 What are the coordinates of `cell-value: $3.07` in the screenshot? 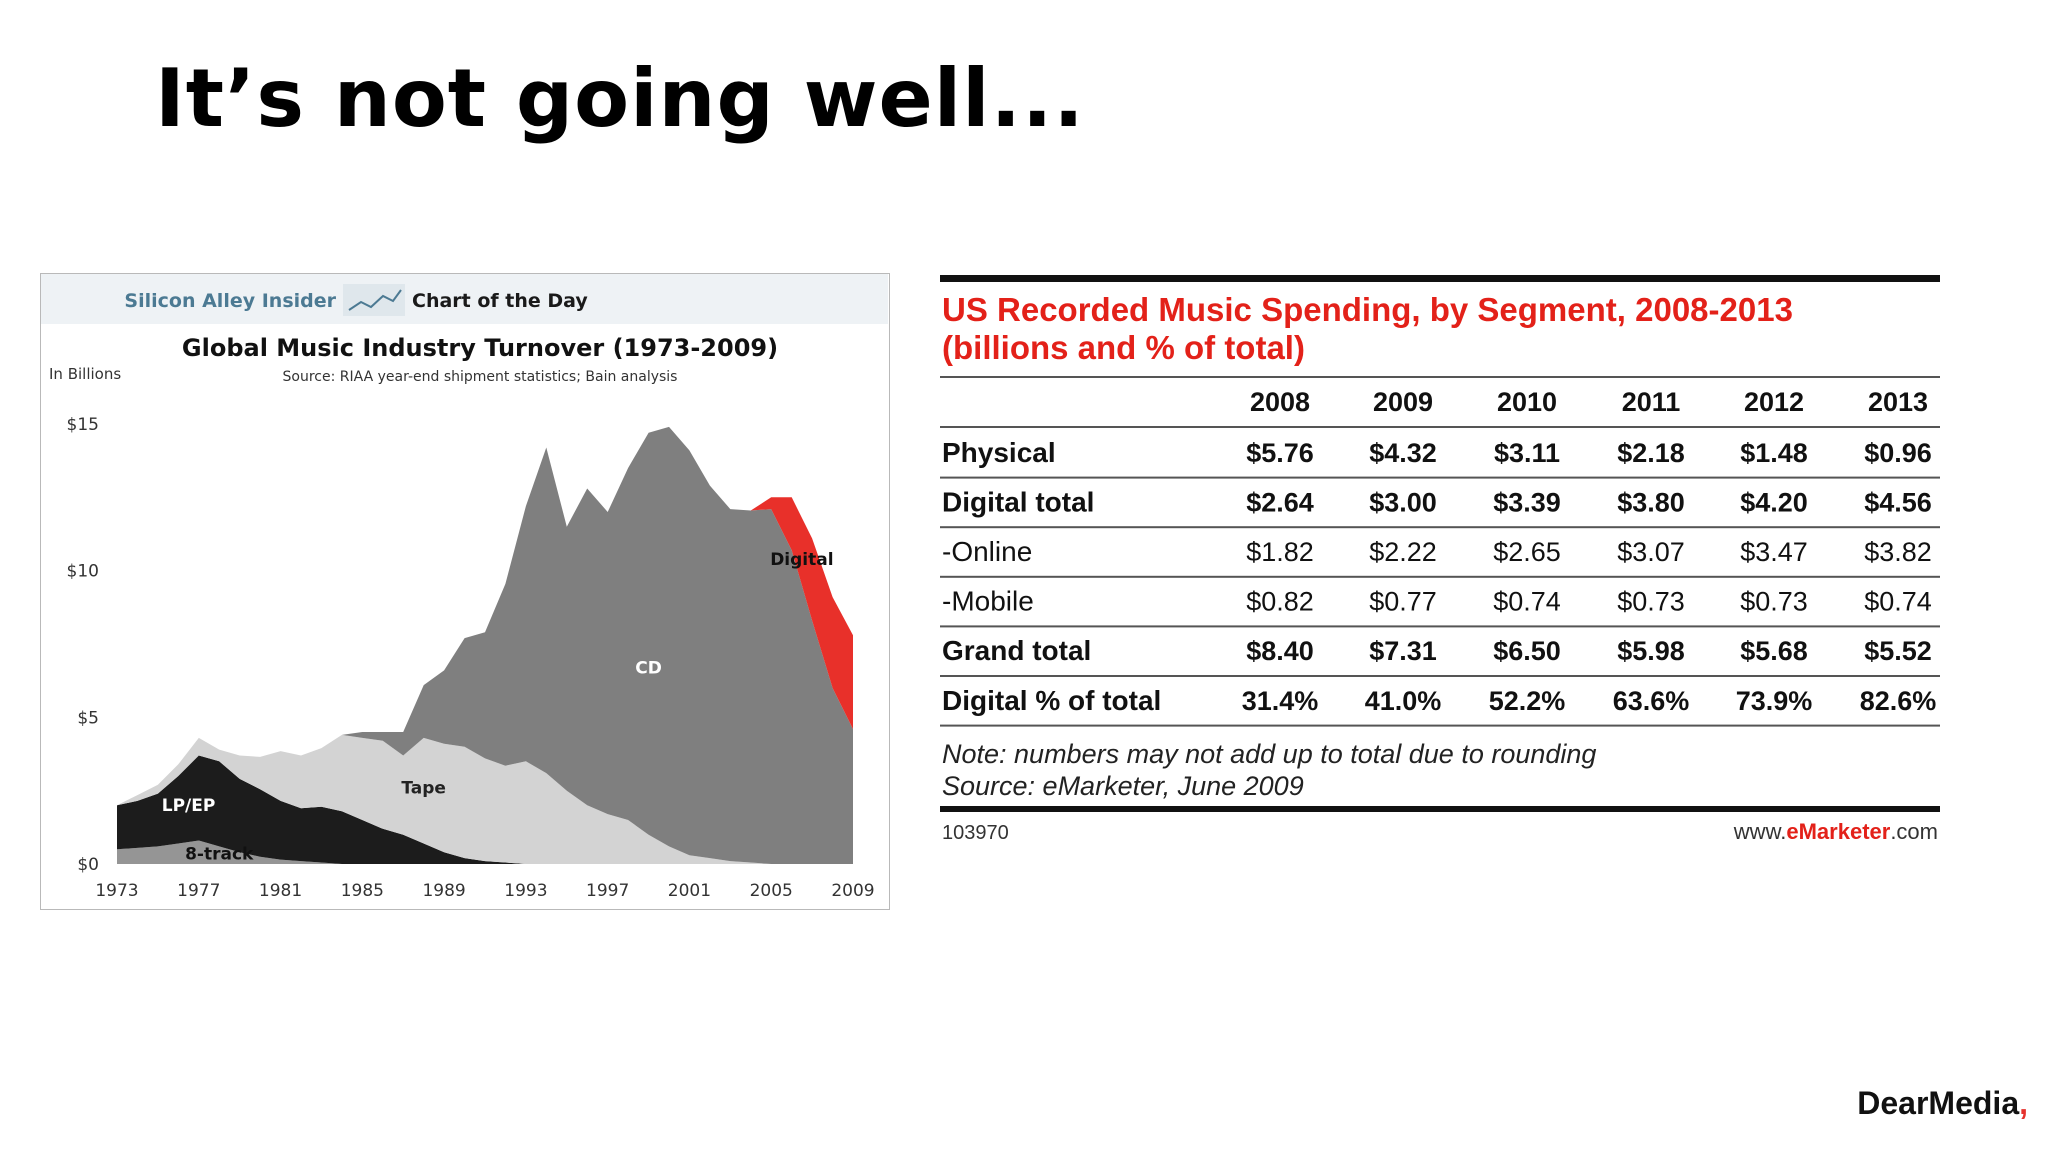 It's located at (1651, 552).